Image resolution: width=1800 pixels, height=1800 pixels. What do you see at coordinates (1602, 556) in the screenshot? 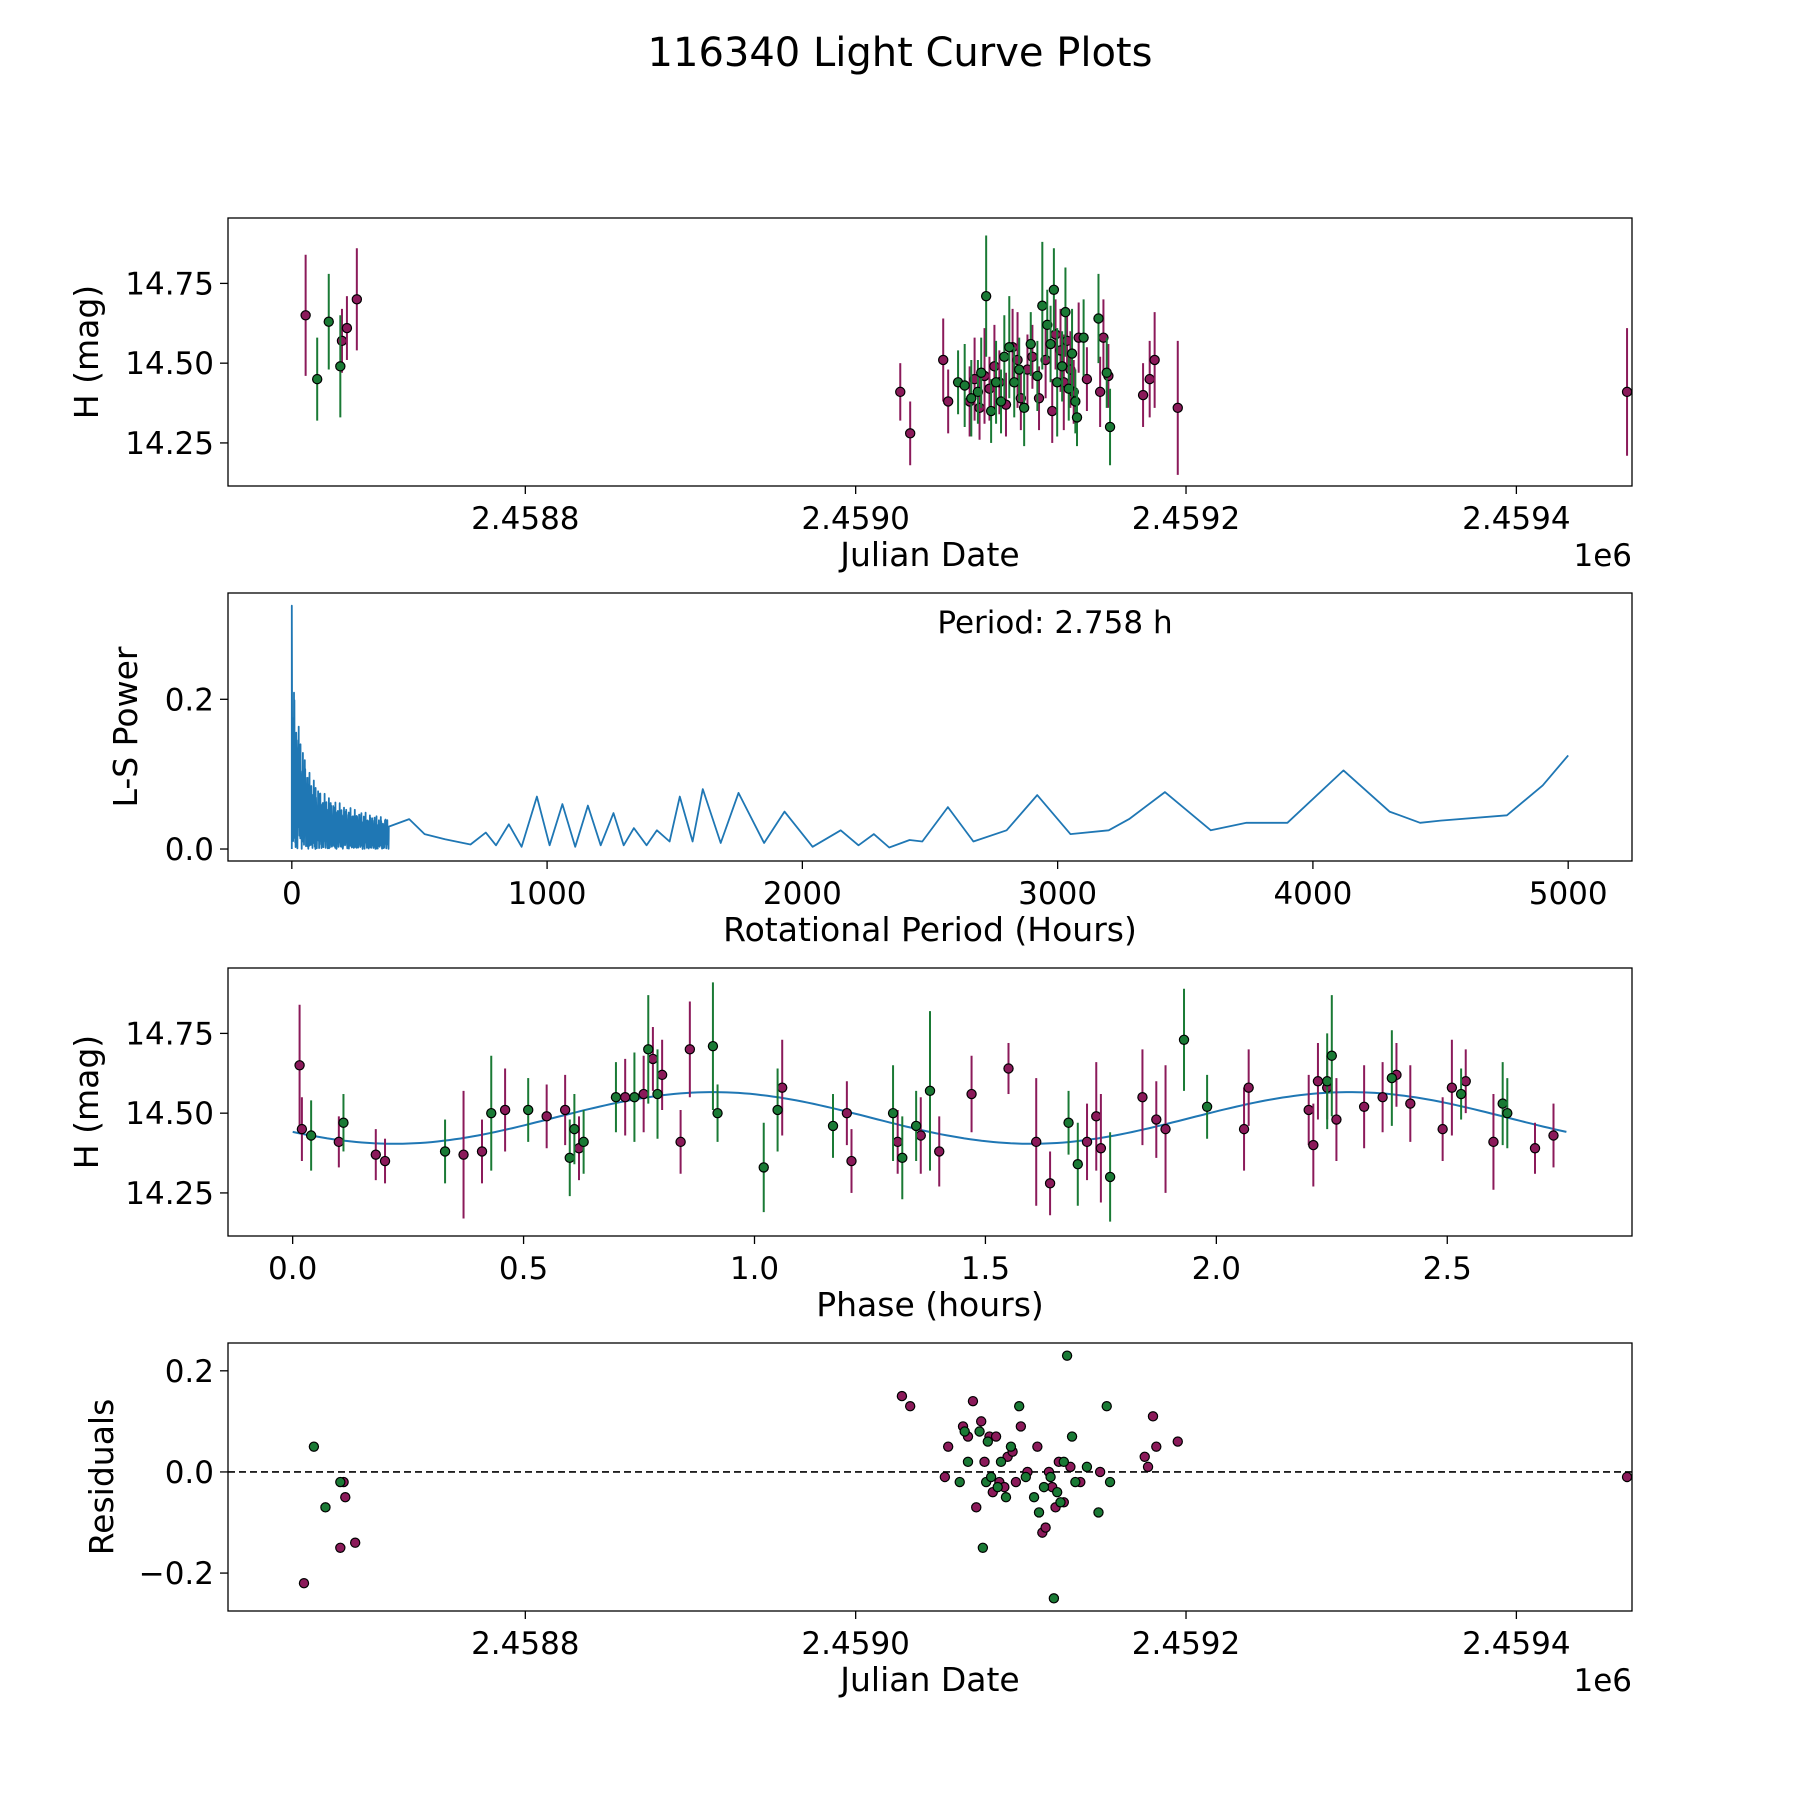
I see `lightcurve-offset-label: 1e6` at bounding box center [1602, 556].